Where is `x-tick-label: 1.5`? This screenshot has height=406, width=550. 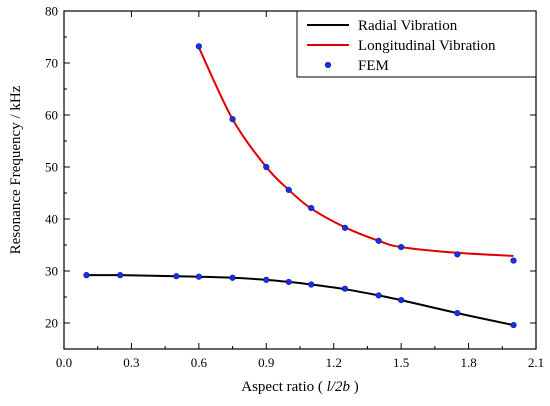 x-tick-label: 1.5 is located at coordinates (401, 362).